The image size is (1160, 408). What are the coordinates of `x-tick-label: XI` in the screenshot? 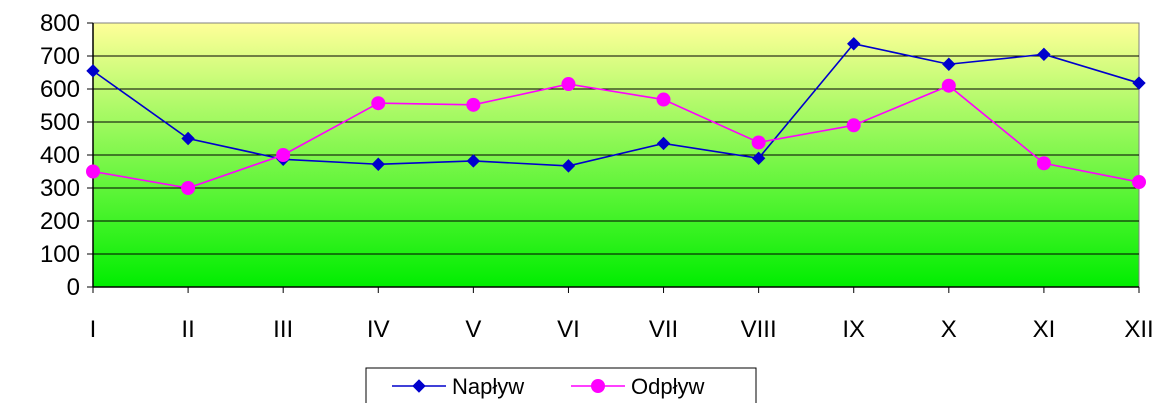 It's located at (1044, 329).